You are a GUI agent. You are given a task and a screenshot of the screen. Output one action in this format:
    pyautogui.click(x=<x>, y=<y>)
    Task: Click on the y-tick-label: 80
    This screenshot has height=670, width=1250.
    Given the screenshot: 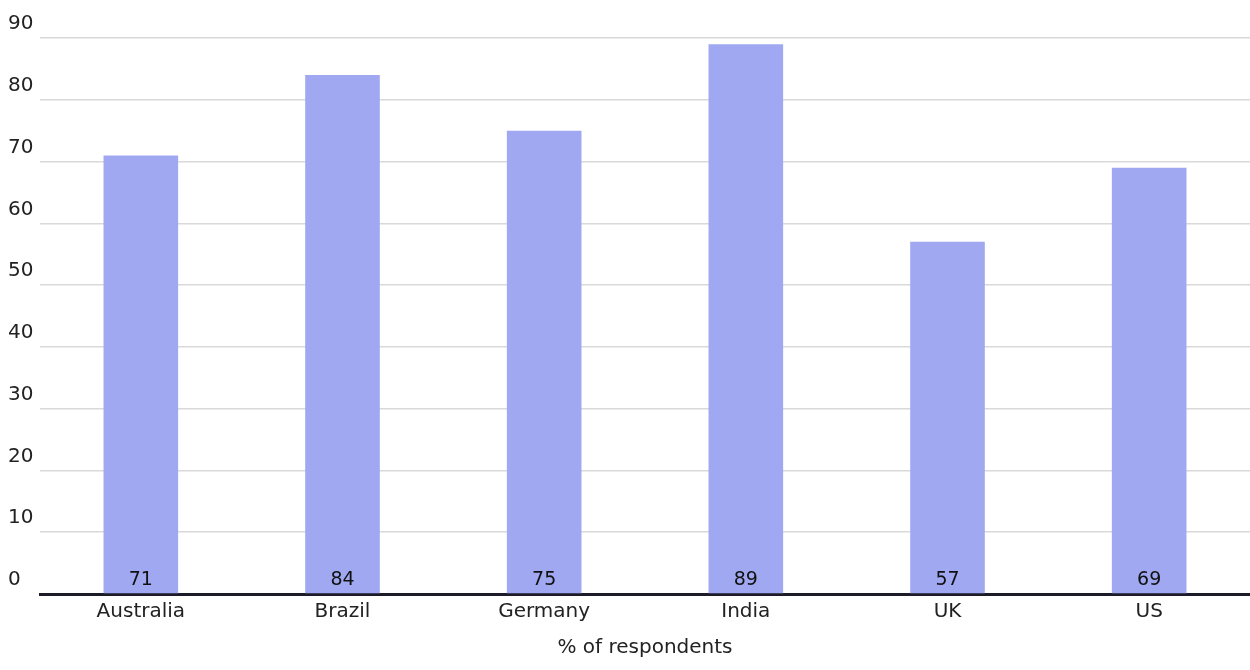 What is the action you would take?
    pyautogui.click(x=21, y=83)
    